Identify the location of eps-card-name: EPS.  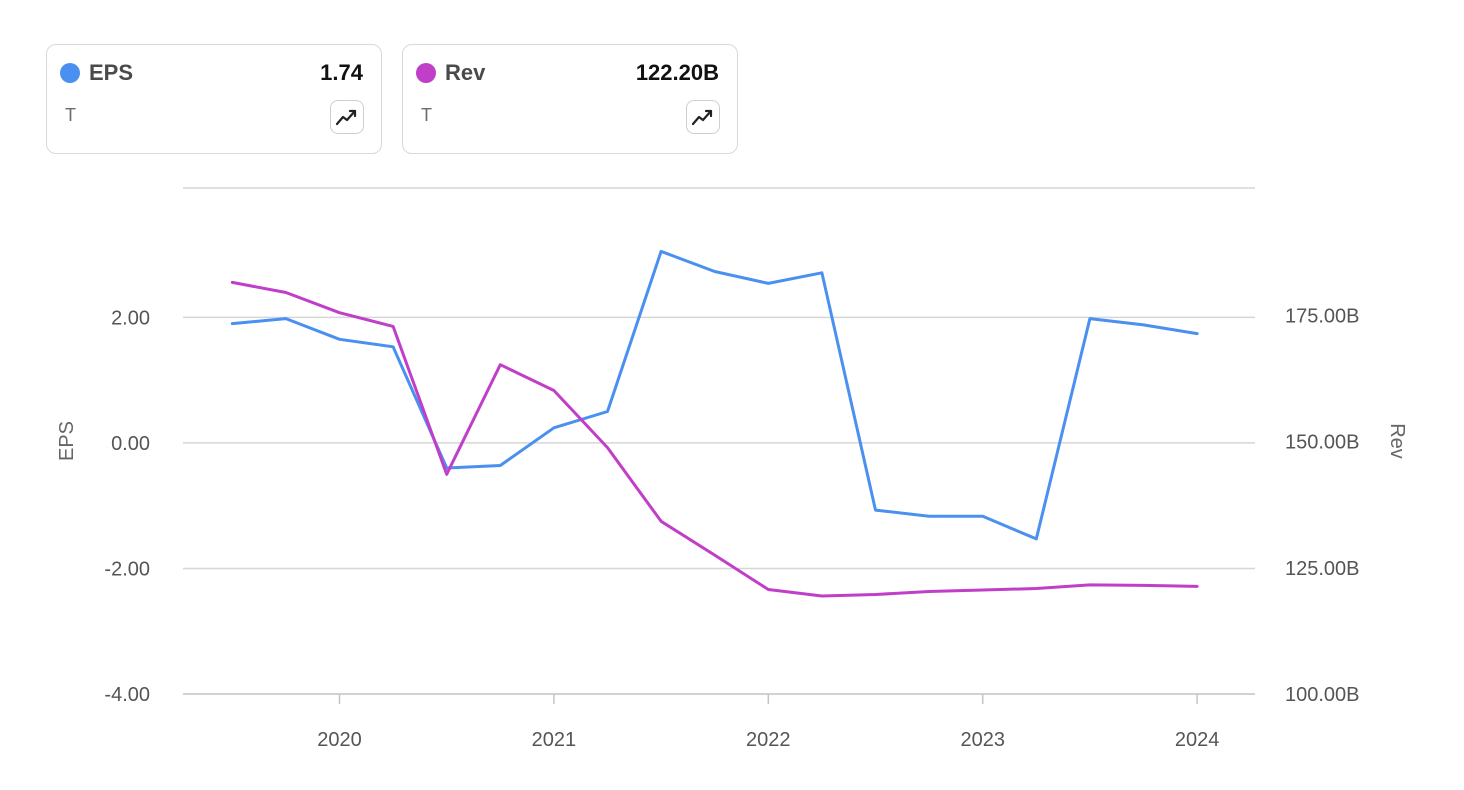
(111, 72).